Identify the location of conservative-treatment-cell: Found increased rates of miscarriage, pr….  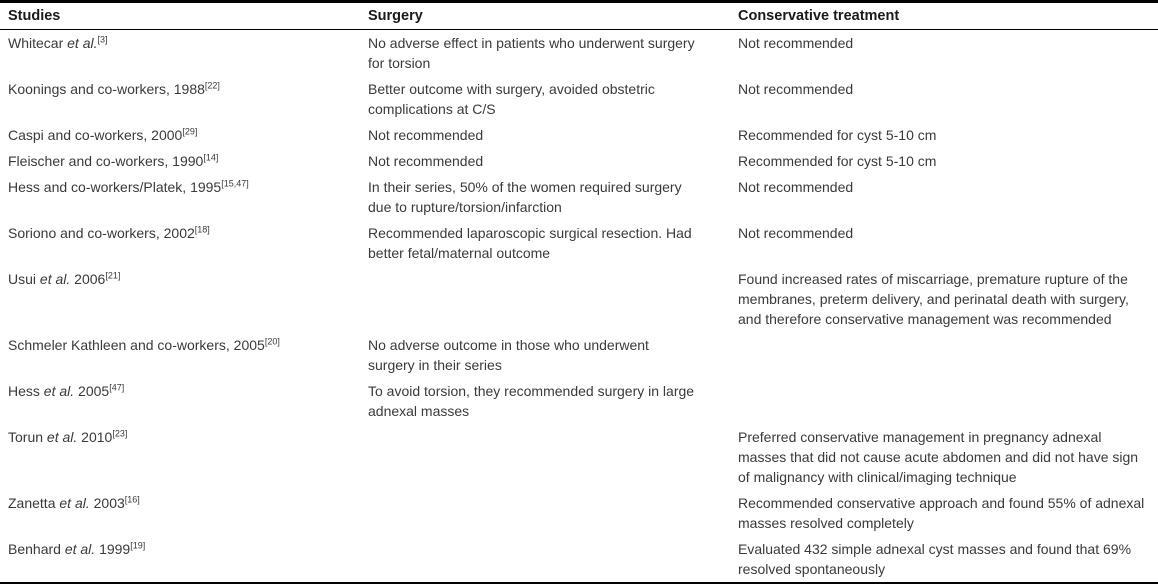
(933, 299).